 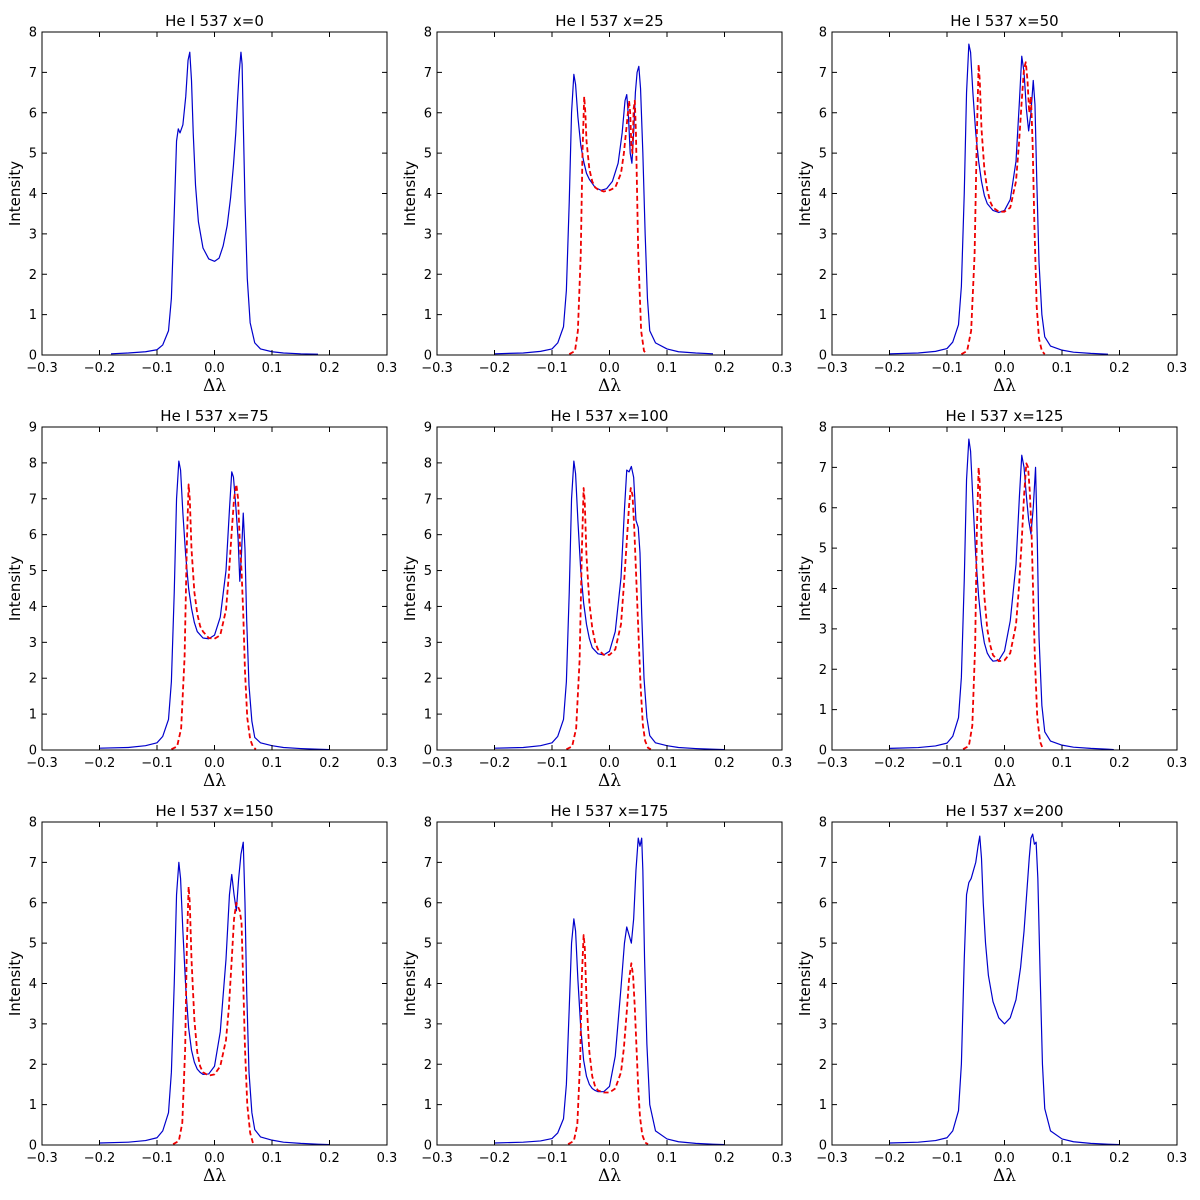 What do you see at coordinates (1005, 811) in the screenshot?
I see `chart-title: He I 537 x=200` at bounding box center [1005, 811].